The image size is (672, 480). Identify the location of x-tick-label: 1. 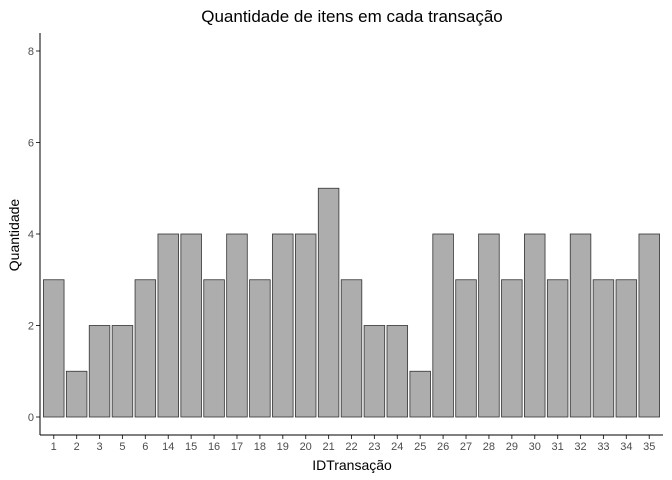
(54, 447).